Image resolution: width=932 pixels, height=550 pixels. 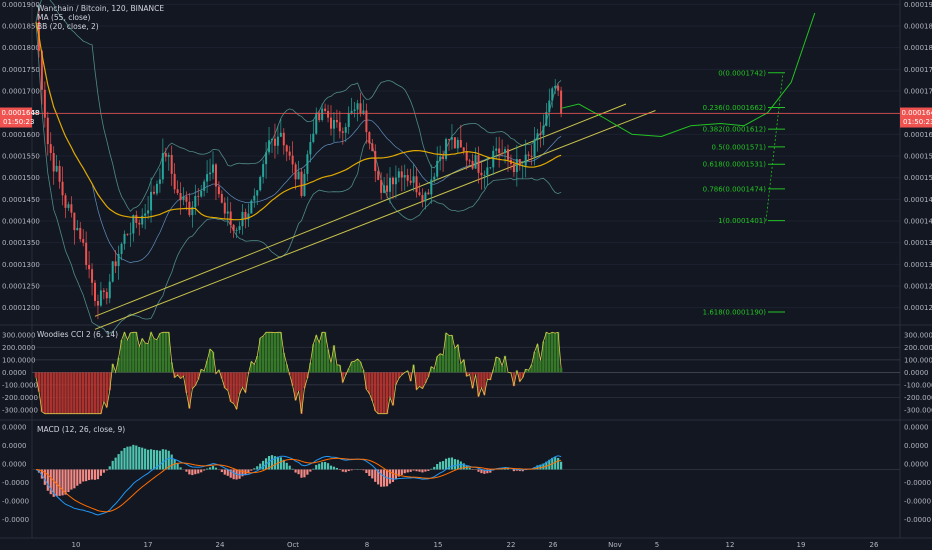 What do you see at coordinates (918, 265) in the screenshot?
I see `price-tick-label: 0.0001300` at bounding box center [918, 265].